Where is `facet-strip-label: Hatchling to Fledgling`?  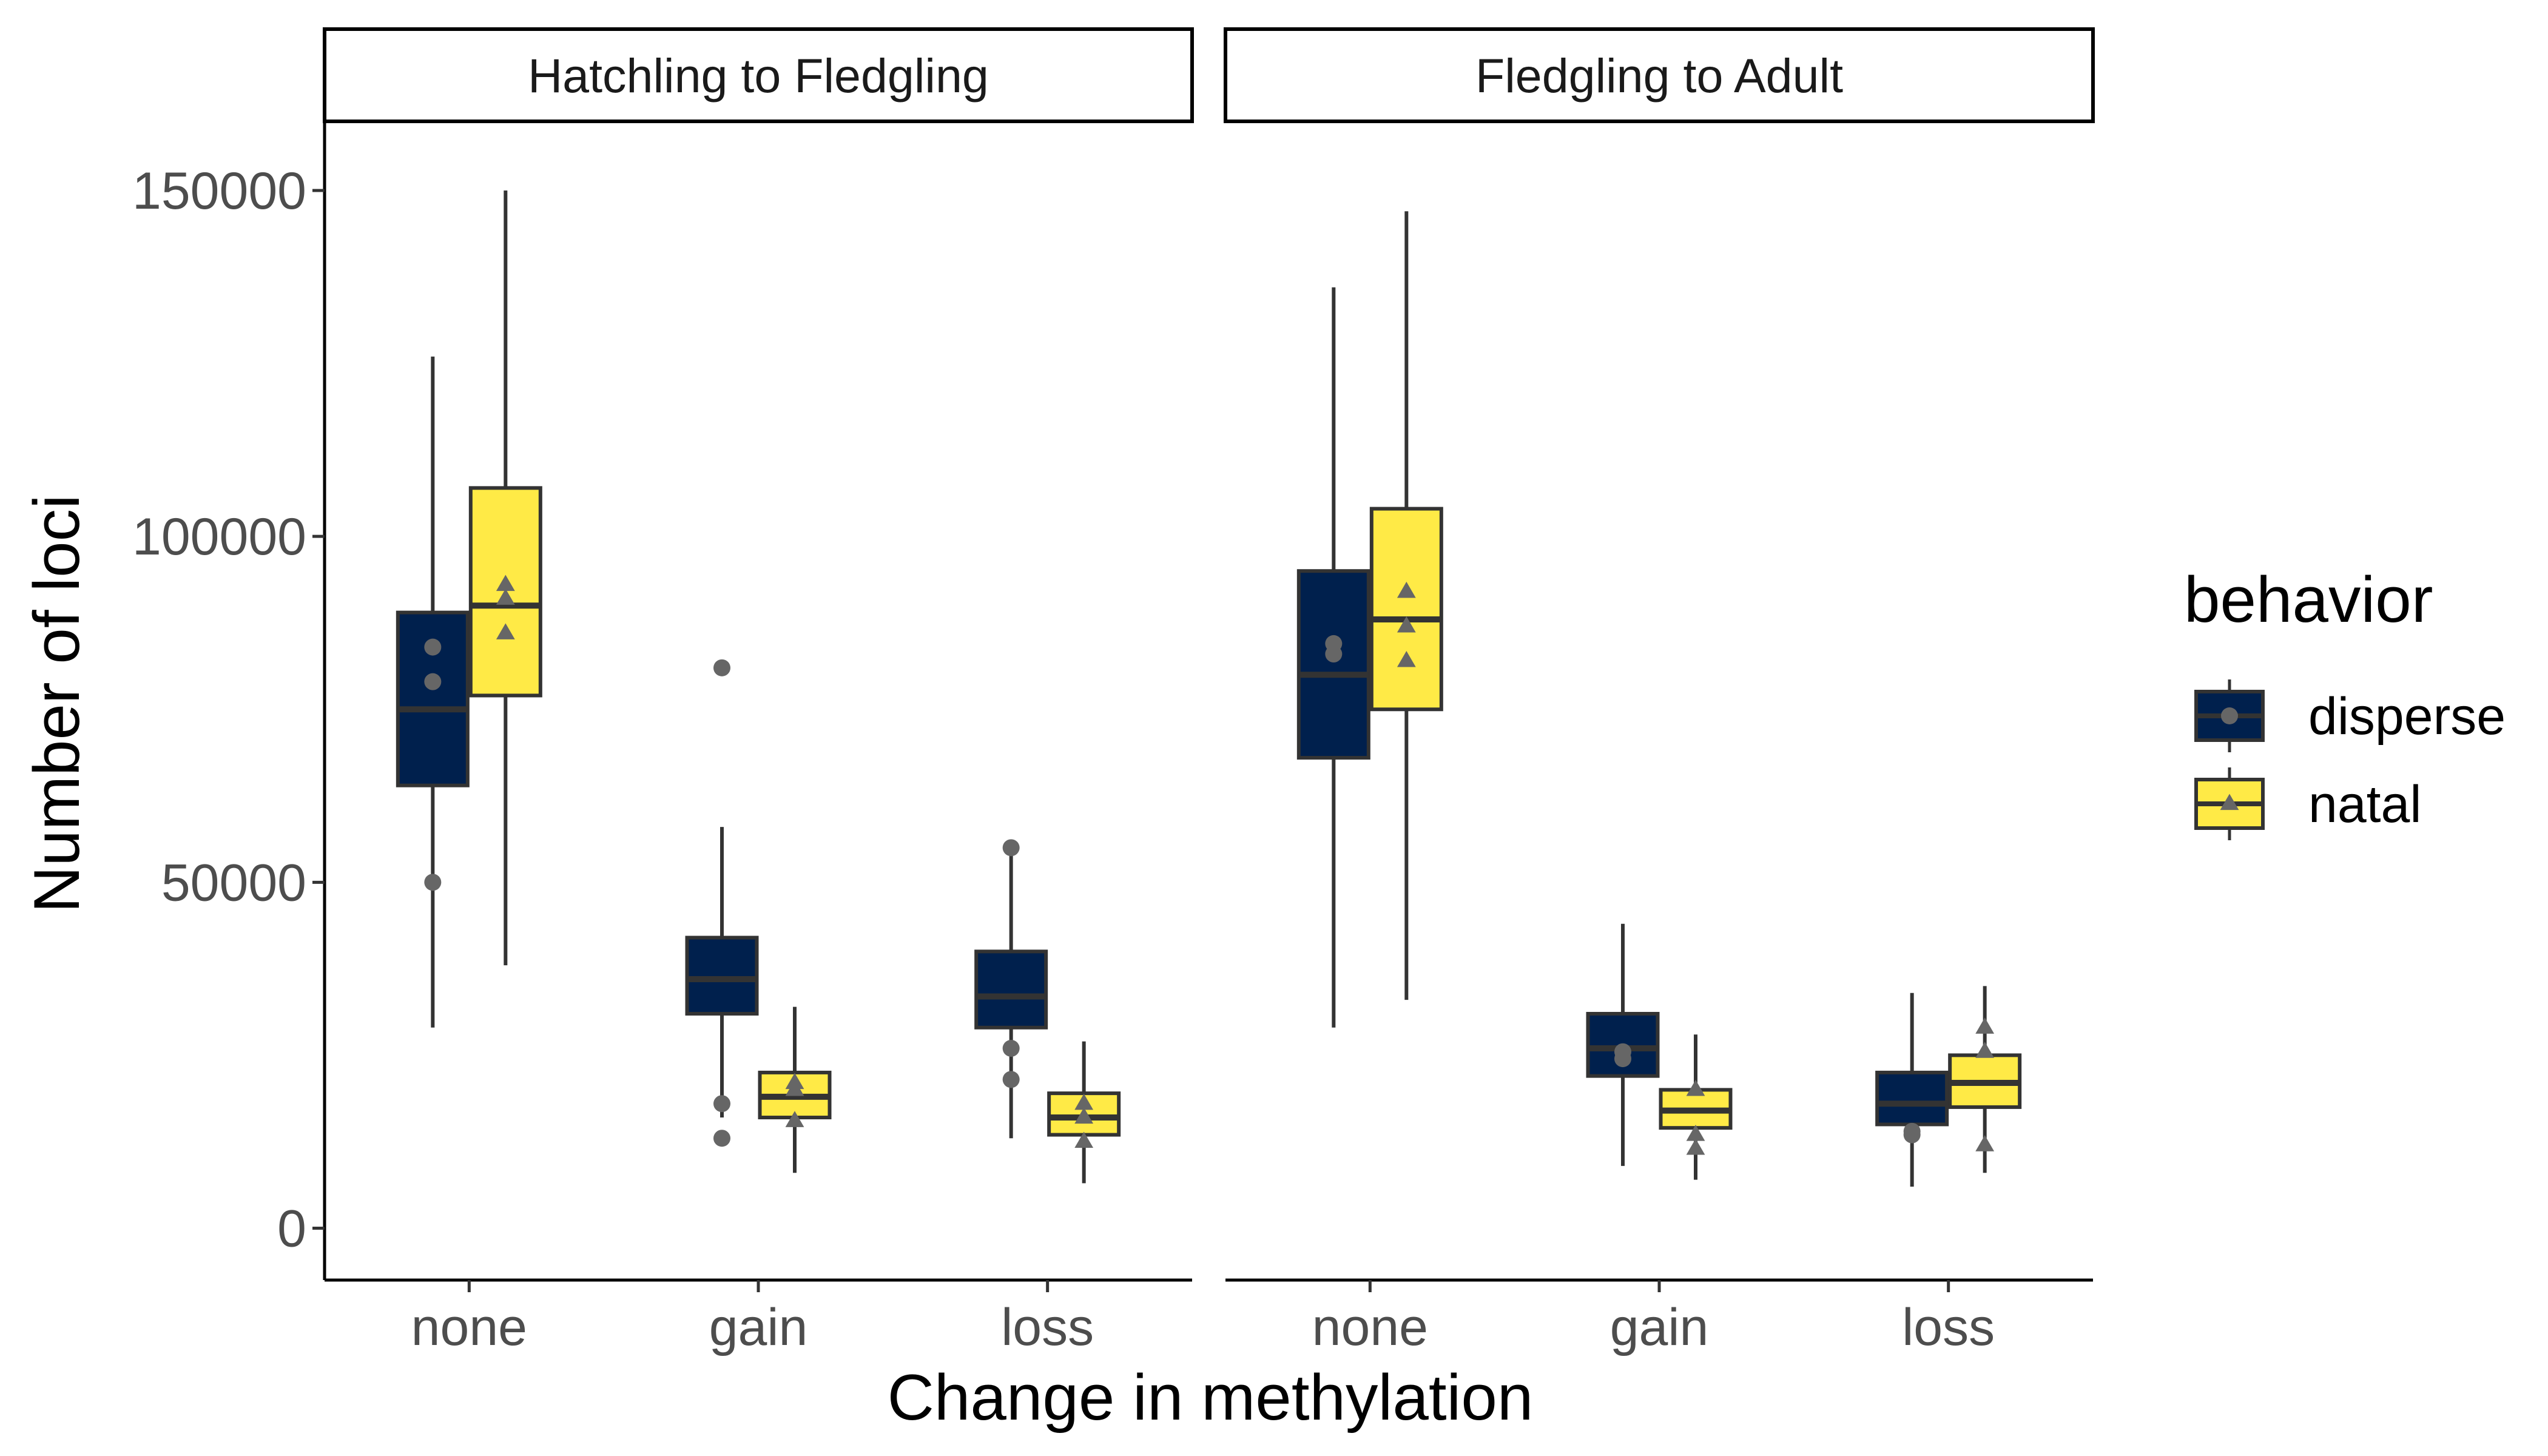 facet-strip-label: Hatchling to Fledgling is located at coordinates (758, 76).